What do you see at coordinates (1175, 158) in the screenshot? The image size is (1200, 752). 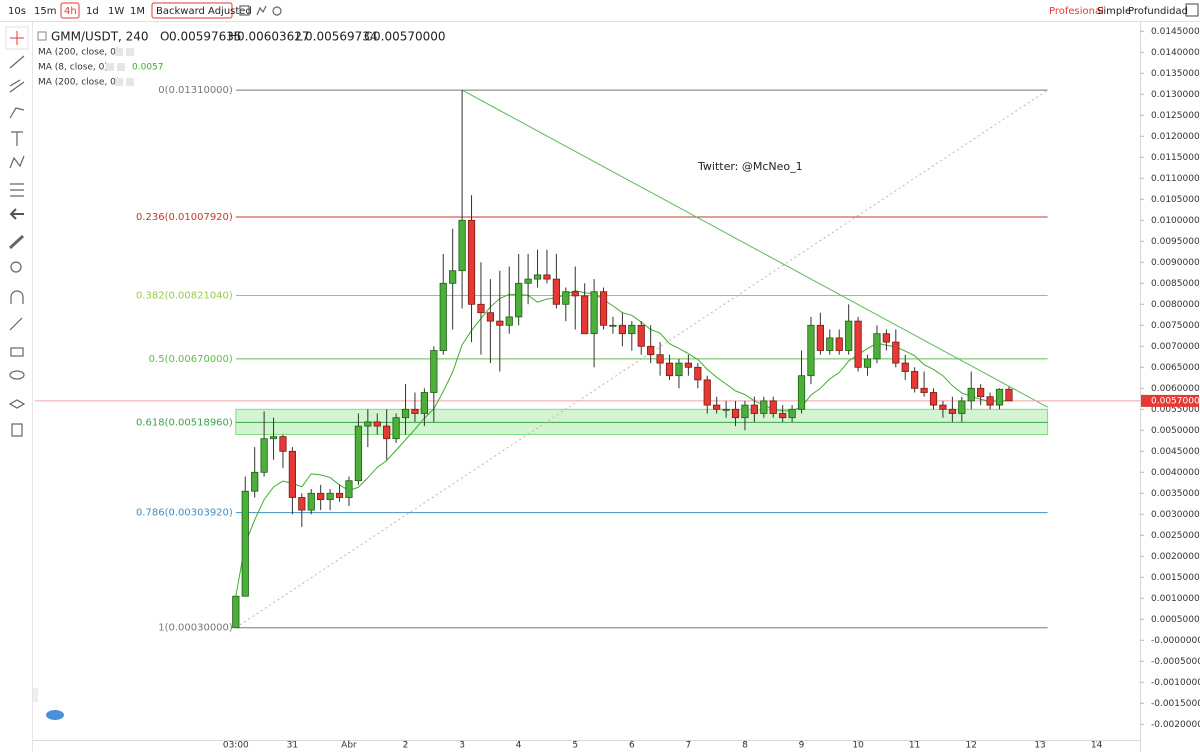 I see `y-tick-label: 0.01150000` at bounding box center [1175, 158].